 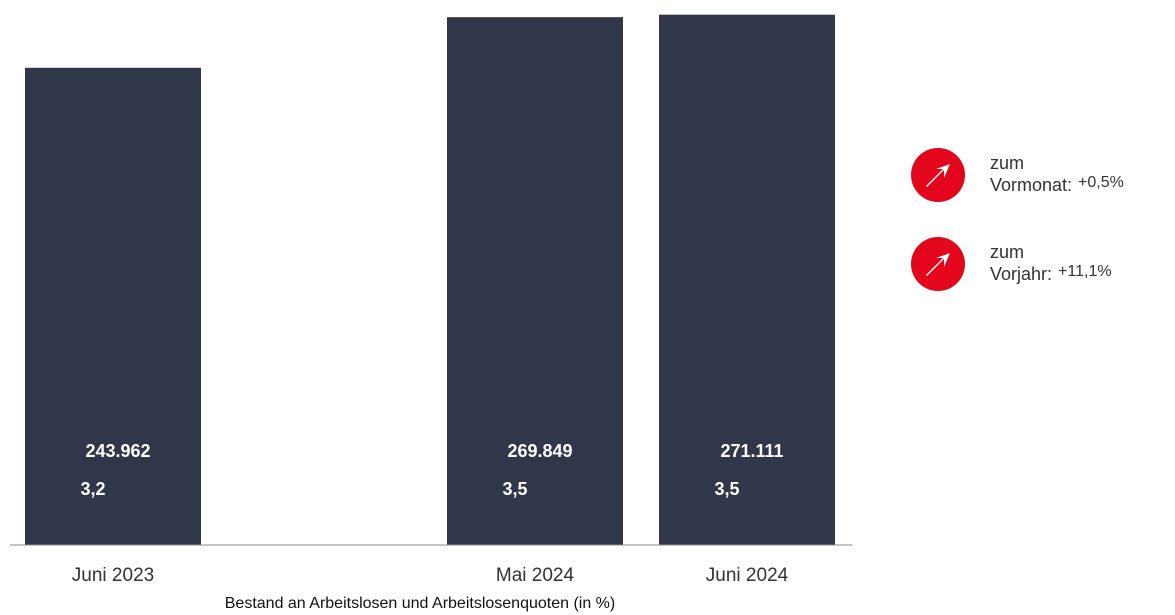 What do you see at coordinates (92, 489) in the screenshot?
I see `bar-rate-label: 3,2` at bounding box center [92, 489].